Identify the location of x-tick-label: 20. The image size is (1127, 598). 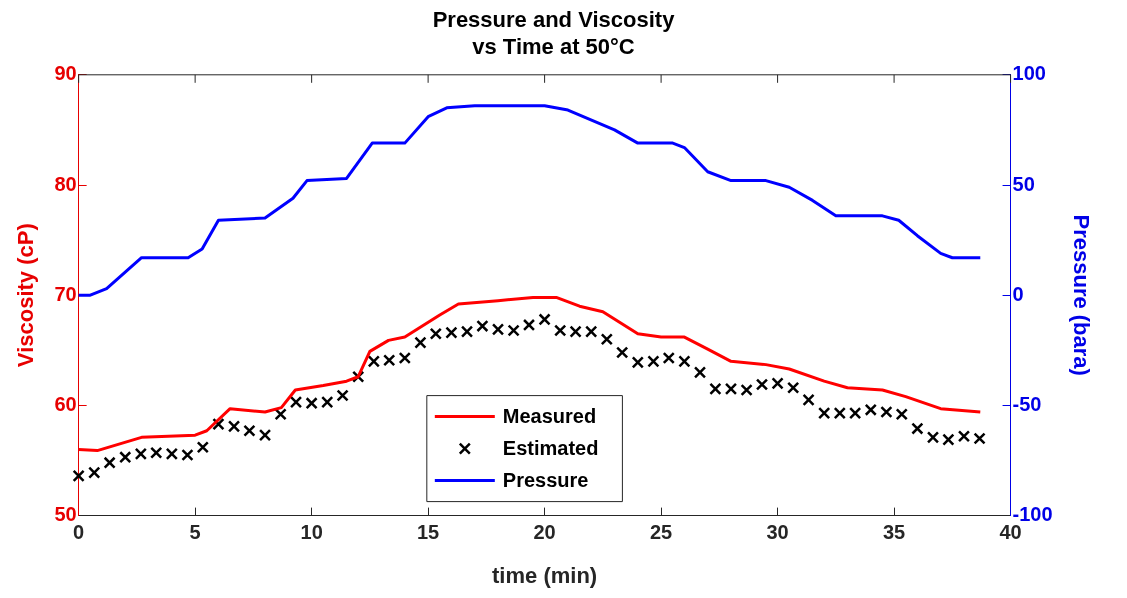
(544, 532).